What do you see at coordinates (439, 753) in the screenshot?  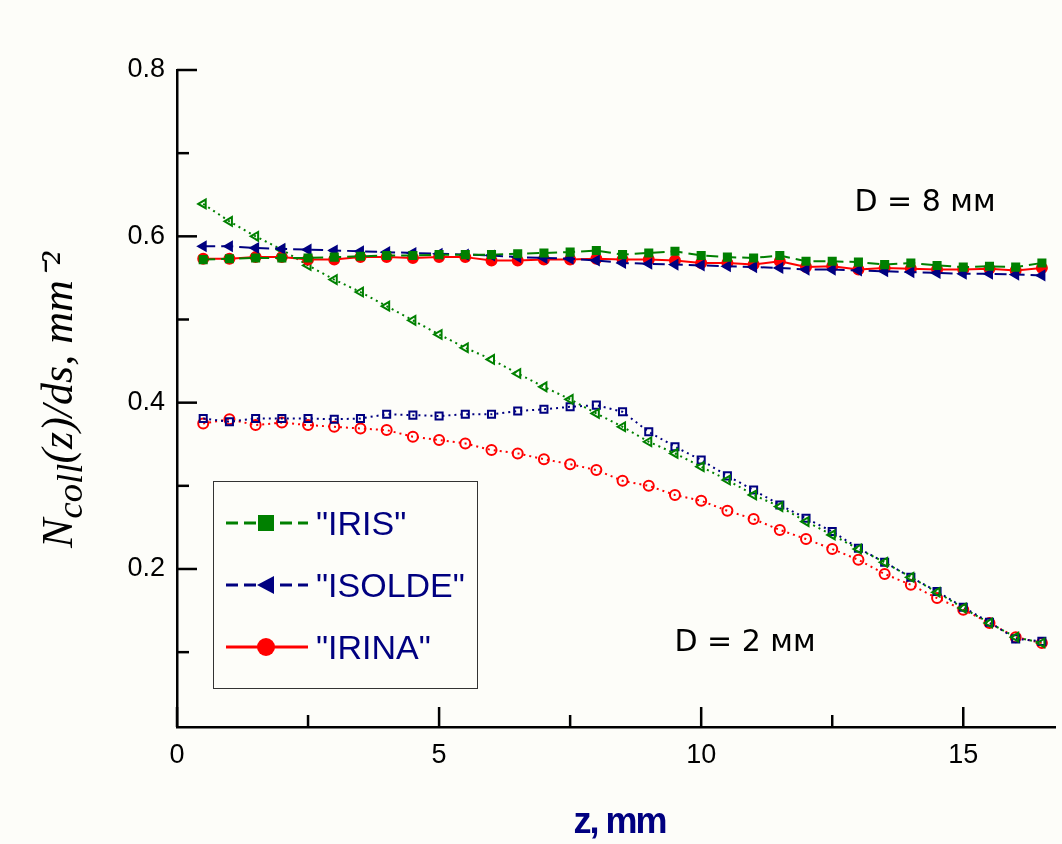 I see `x-tick-label: 5` at bounding box center [439, 753].